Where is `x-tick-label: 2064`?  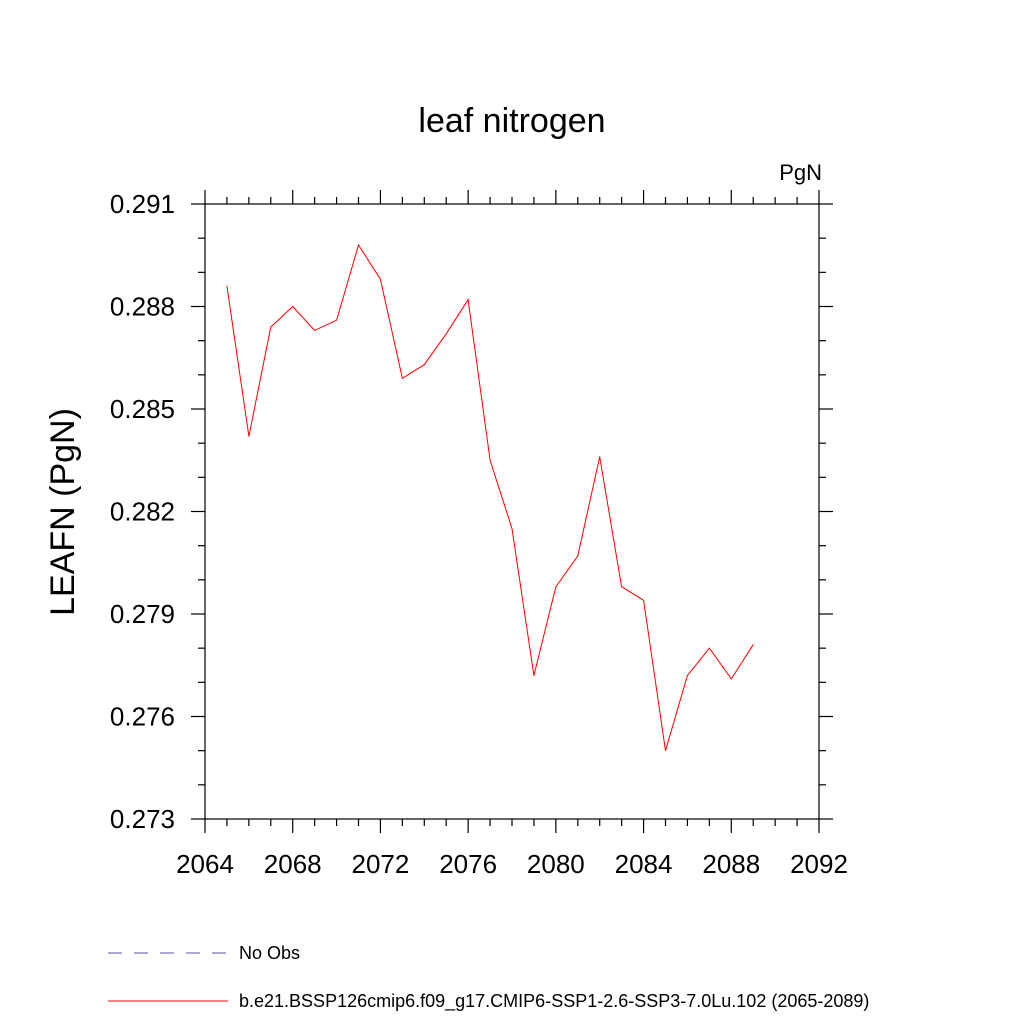 x-tick-label: 2064 is located at coordinates (205, 864).